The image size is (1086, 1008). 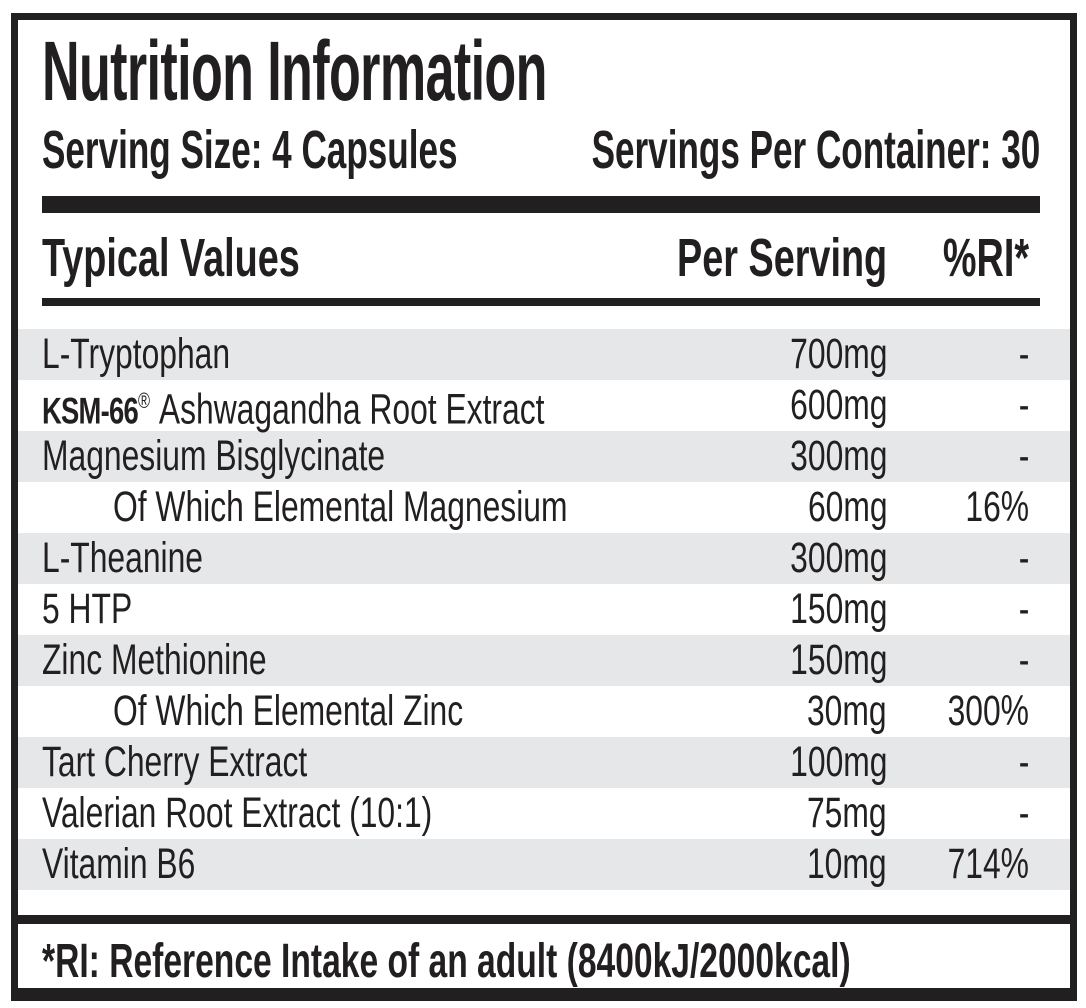 I want to click on nutrient-ri: 300%, so click(x=988, y=711).